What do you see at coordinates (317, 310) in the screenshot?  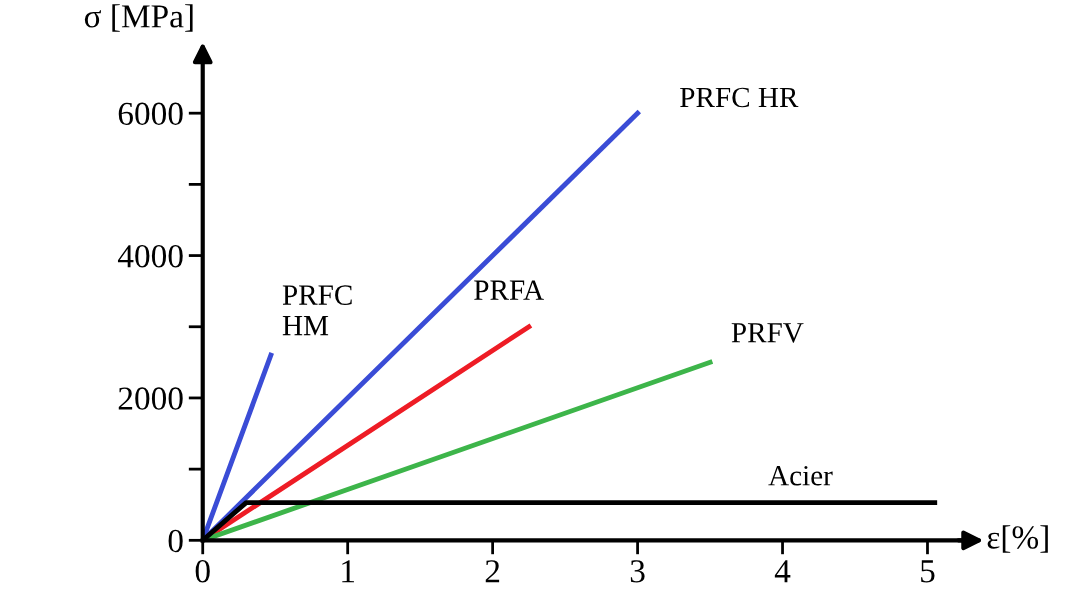 I see `series-label: PRFC HM` at bounding box center [317, 310].